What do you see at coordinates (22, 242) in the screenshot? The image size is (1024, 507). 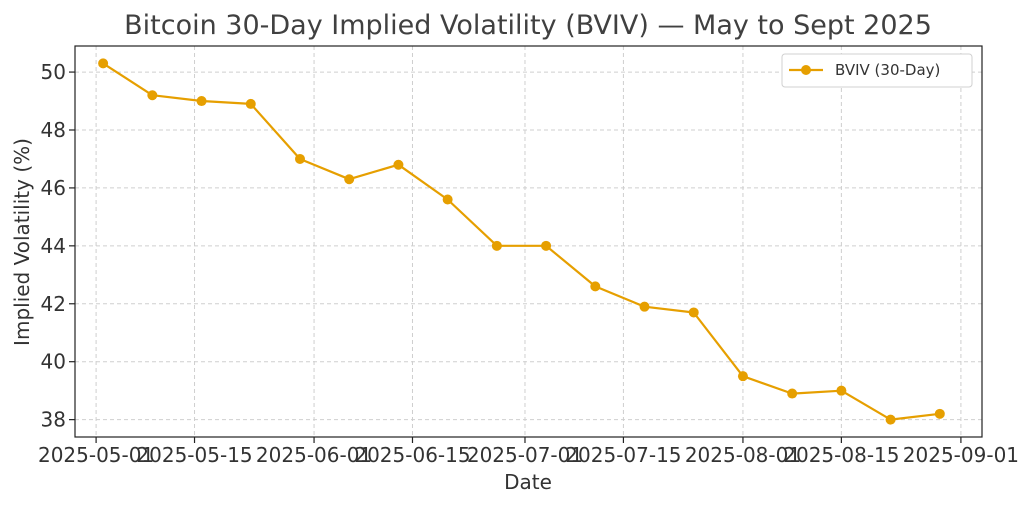 I see `y-axis-label: Implied Volatility (%)` at bounding box center [22, 242].